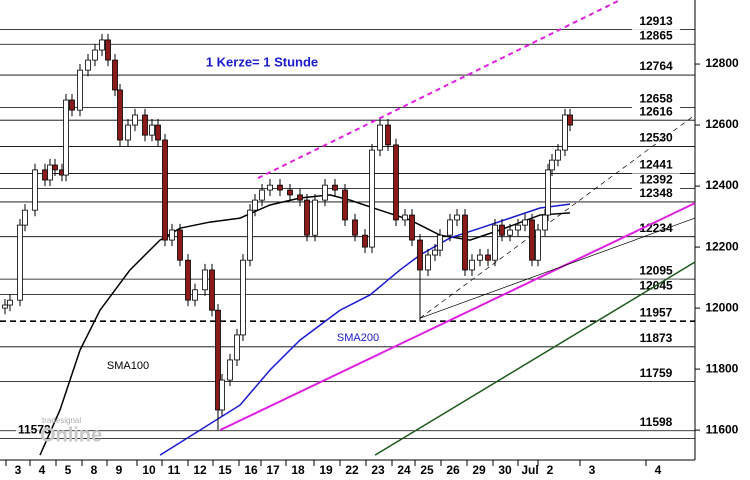  What do you see at coordinates (656, 138) in the screenshot?
I see `level-label: 12530` at bounding box center [656, 138].